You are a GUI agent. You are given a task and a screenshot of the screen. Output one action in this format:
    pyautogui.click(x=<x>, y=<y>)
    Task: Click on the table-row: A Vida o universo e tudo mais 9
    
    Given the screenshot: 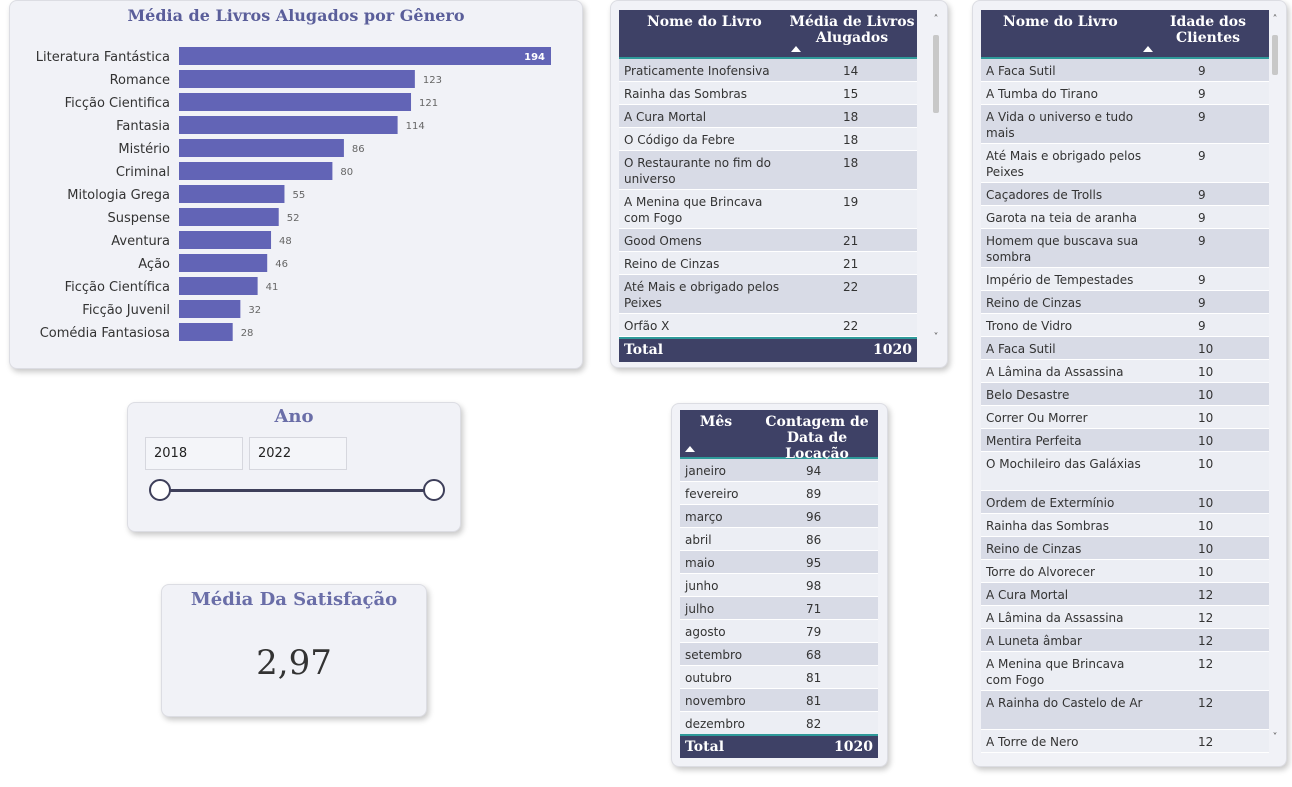 What is the action you would take?
    pyautogui.click(x=1125, y=124)
    